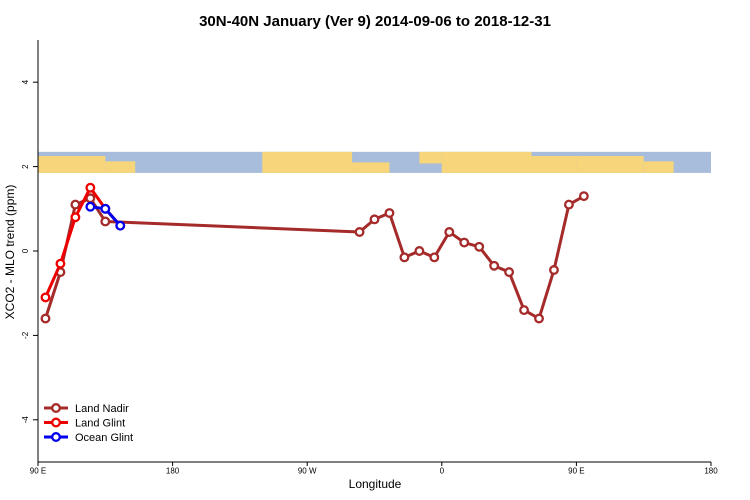 This screenshot has width=750, height=500. What do you see at coordinates (100, 424) in the screenshot?
I see `legend-label: Land Glint` at bounding box center [100, 424].